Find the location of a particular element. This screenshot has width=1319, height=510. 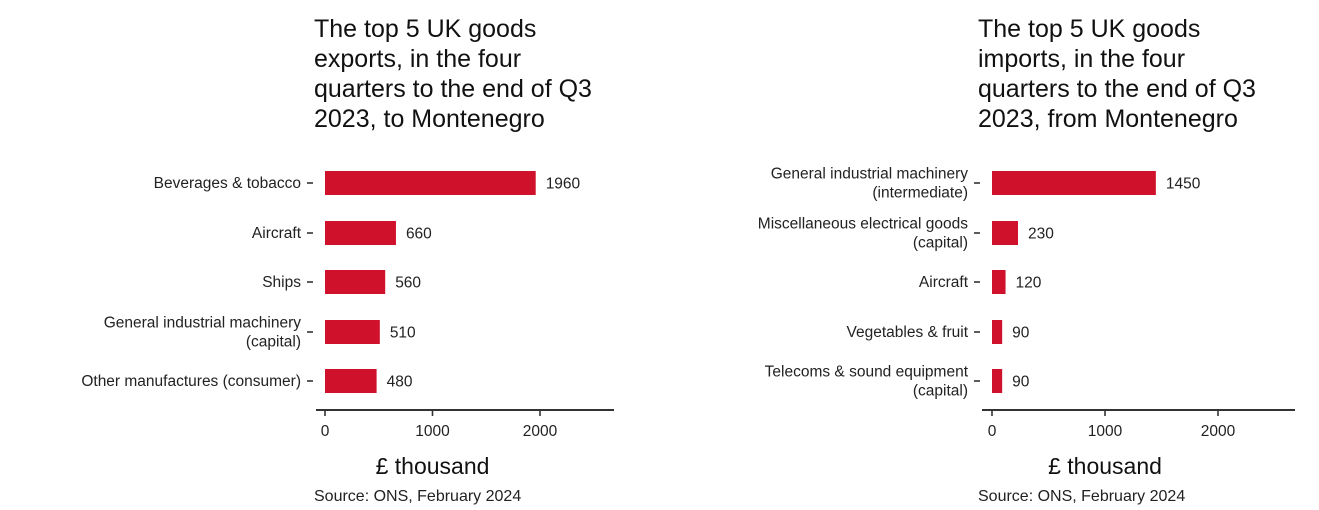

data-label: 480 is located at coordinates (400, 382).